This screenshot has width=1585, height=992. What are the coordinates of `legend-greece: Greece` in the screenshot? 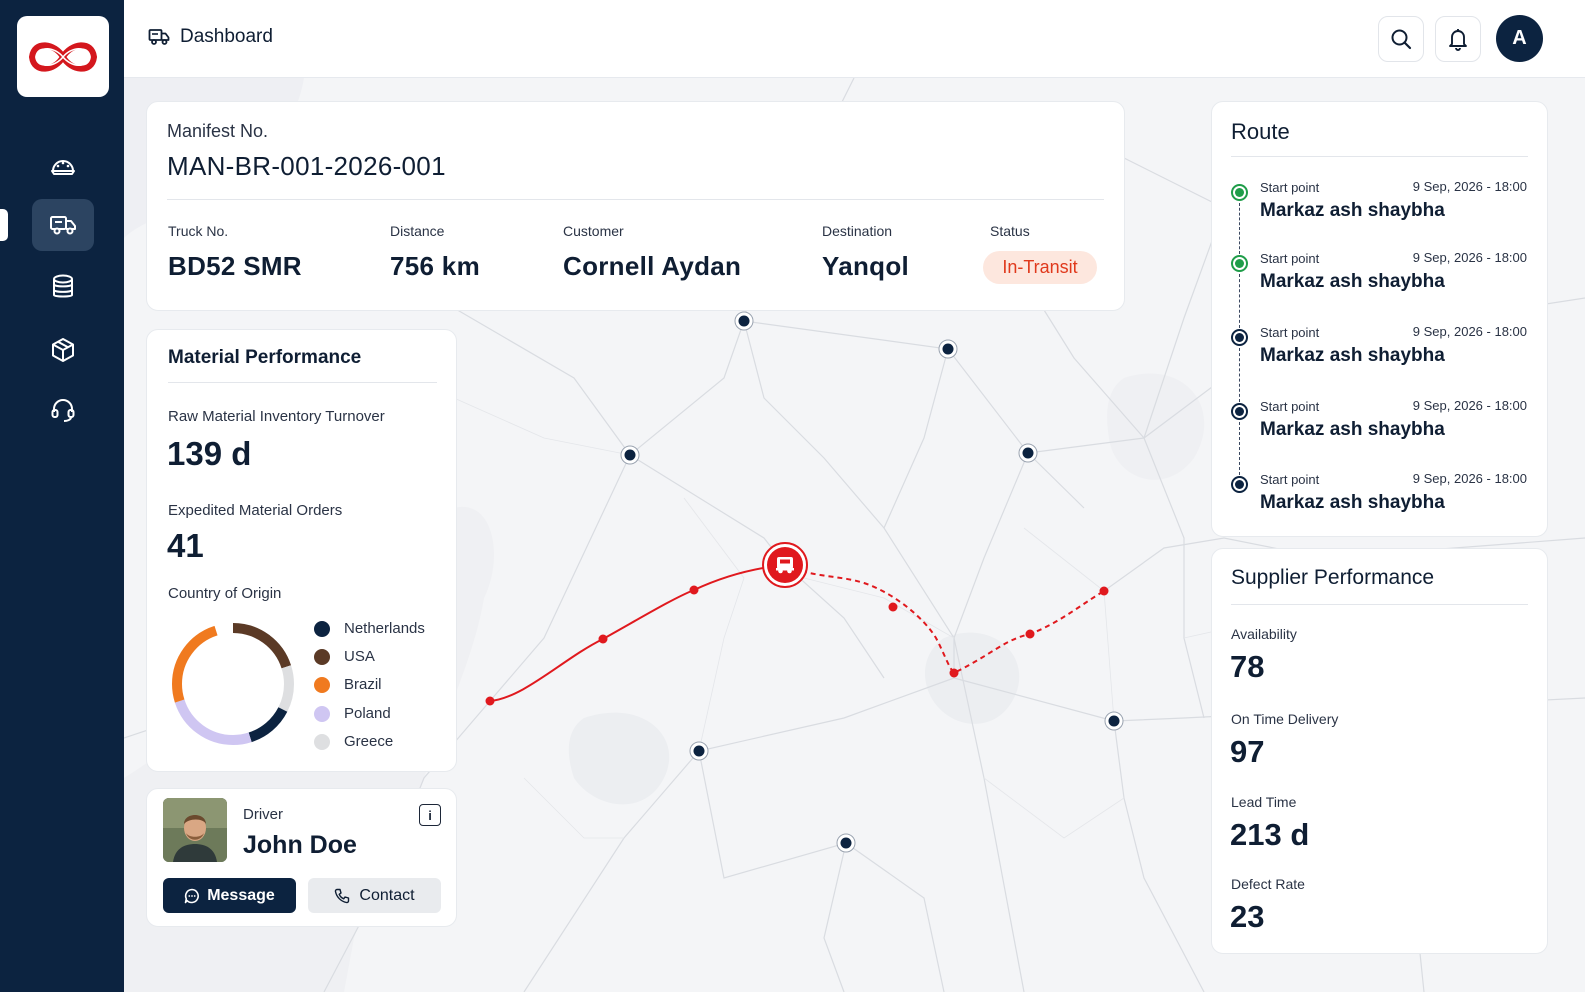 It's located at (353, 741).